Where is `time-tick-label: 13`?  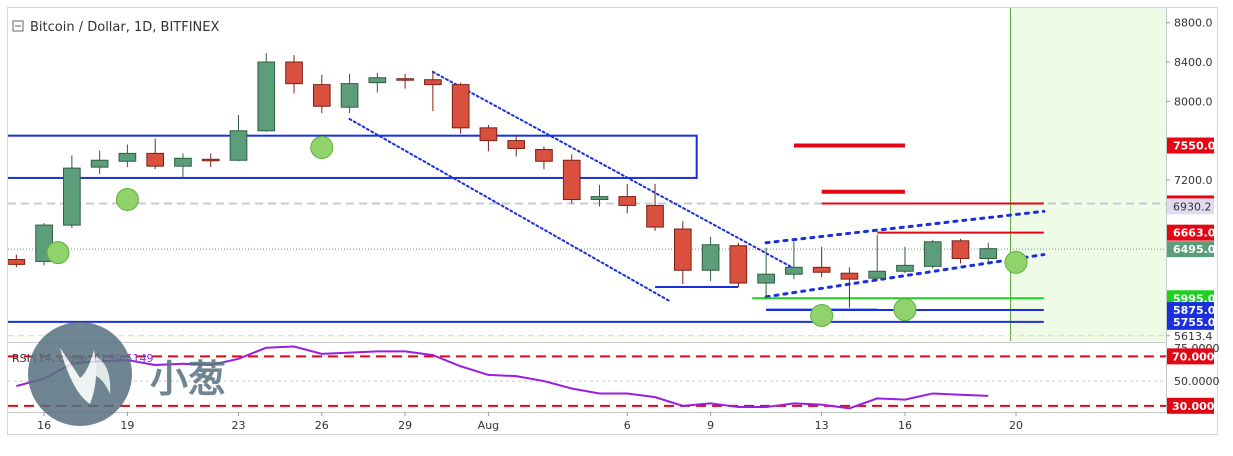 time-tick-label: 13 is located at coordinates (822, 425).